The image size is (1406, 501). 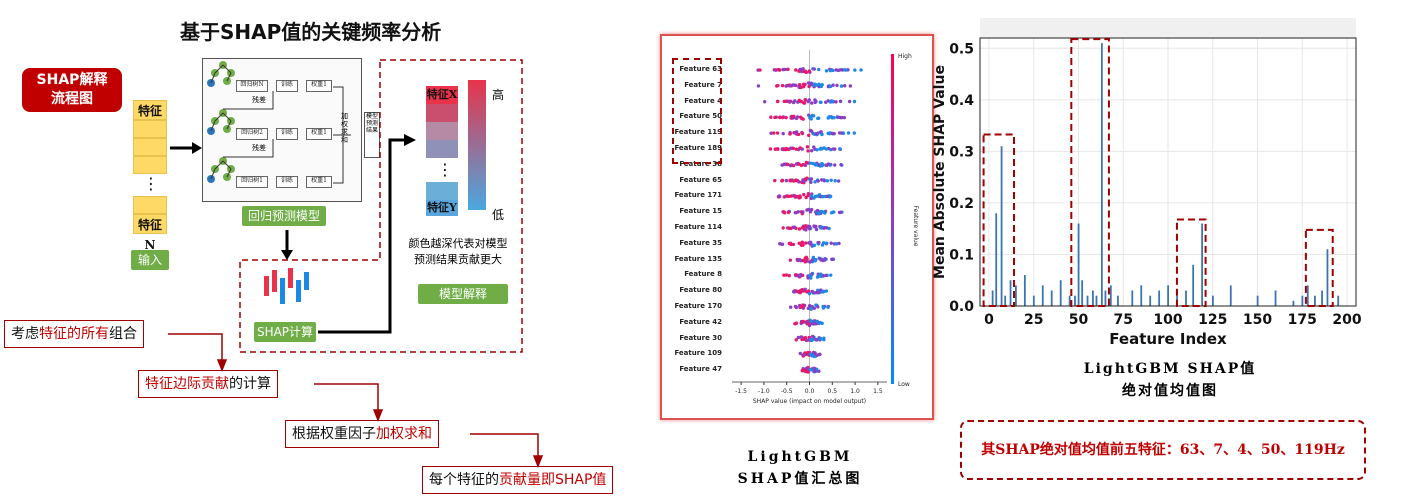 I want to click on step-1: 考虑特征的所有组合, so click(x=74, y=334).